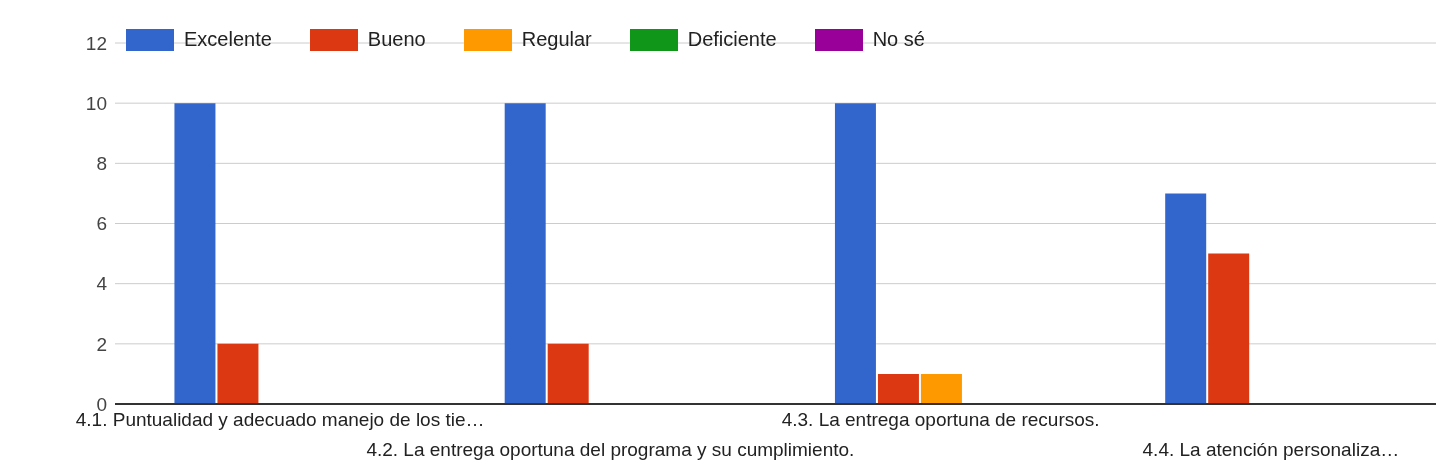 The image size is (1450, 474). What do you see at coordinates (732, 39) in the screenshot?
I see `legend-label: Deficiente` at bounding box center [732, 39].